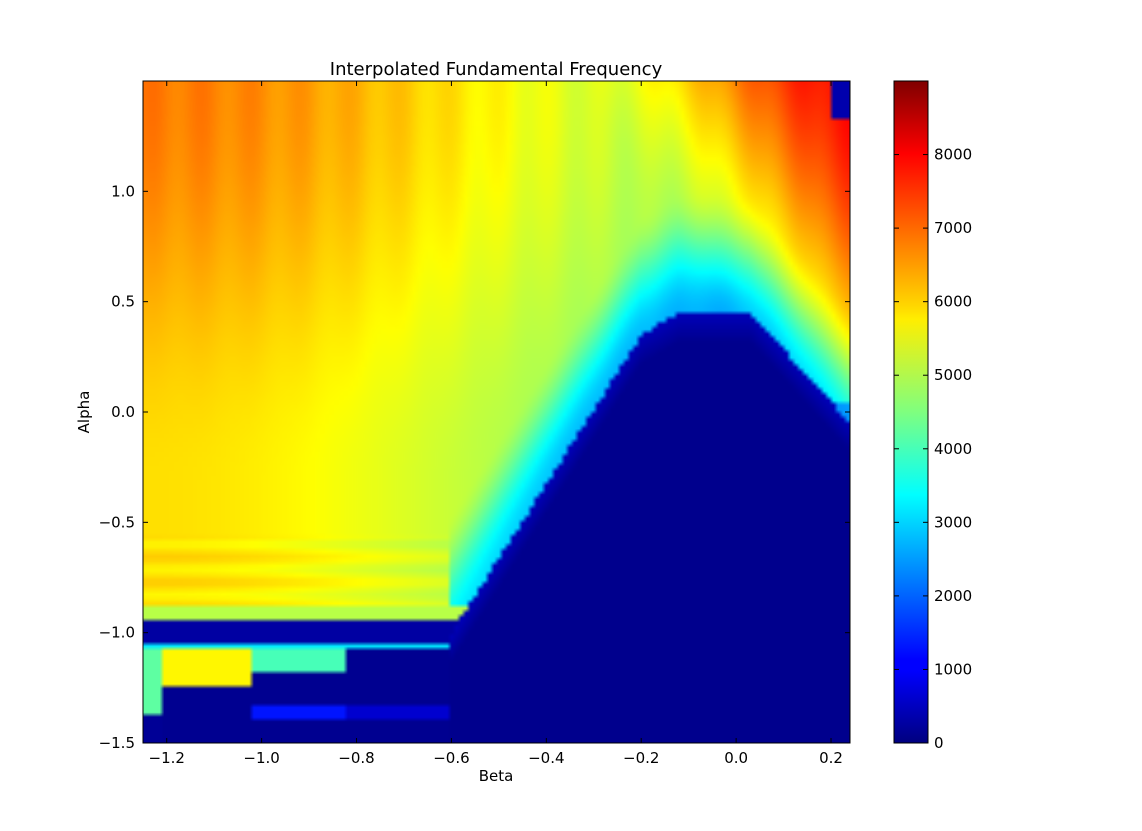 This screenshot has height=831, width=1142. Describe the element at coordinates (356, 758) in the screenshot. I see `x-tick-label: −0.8` at that location.